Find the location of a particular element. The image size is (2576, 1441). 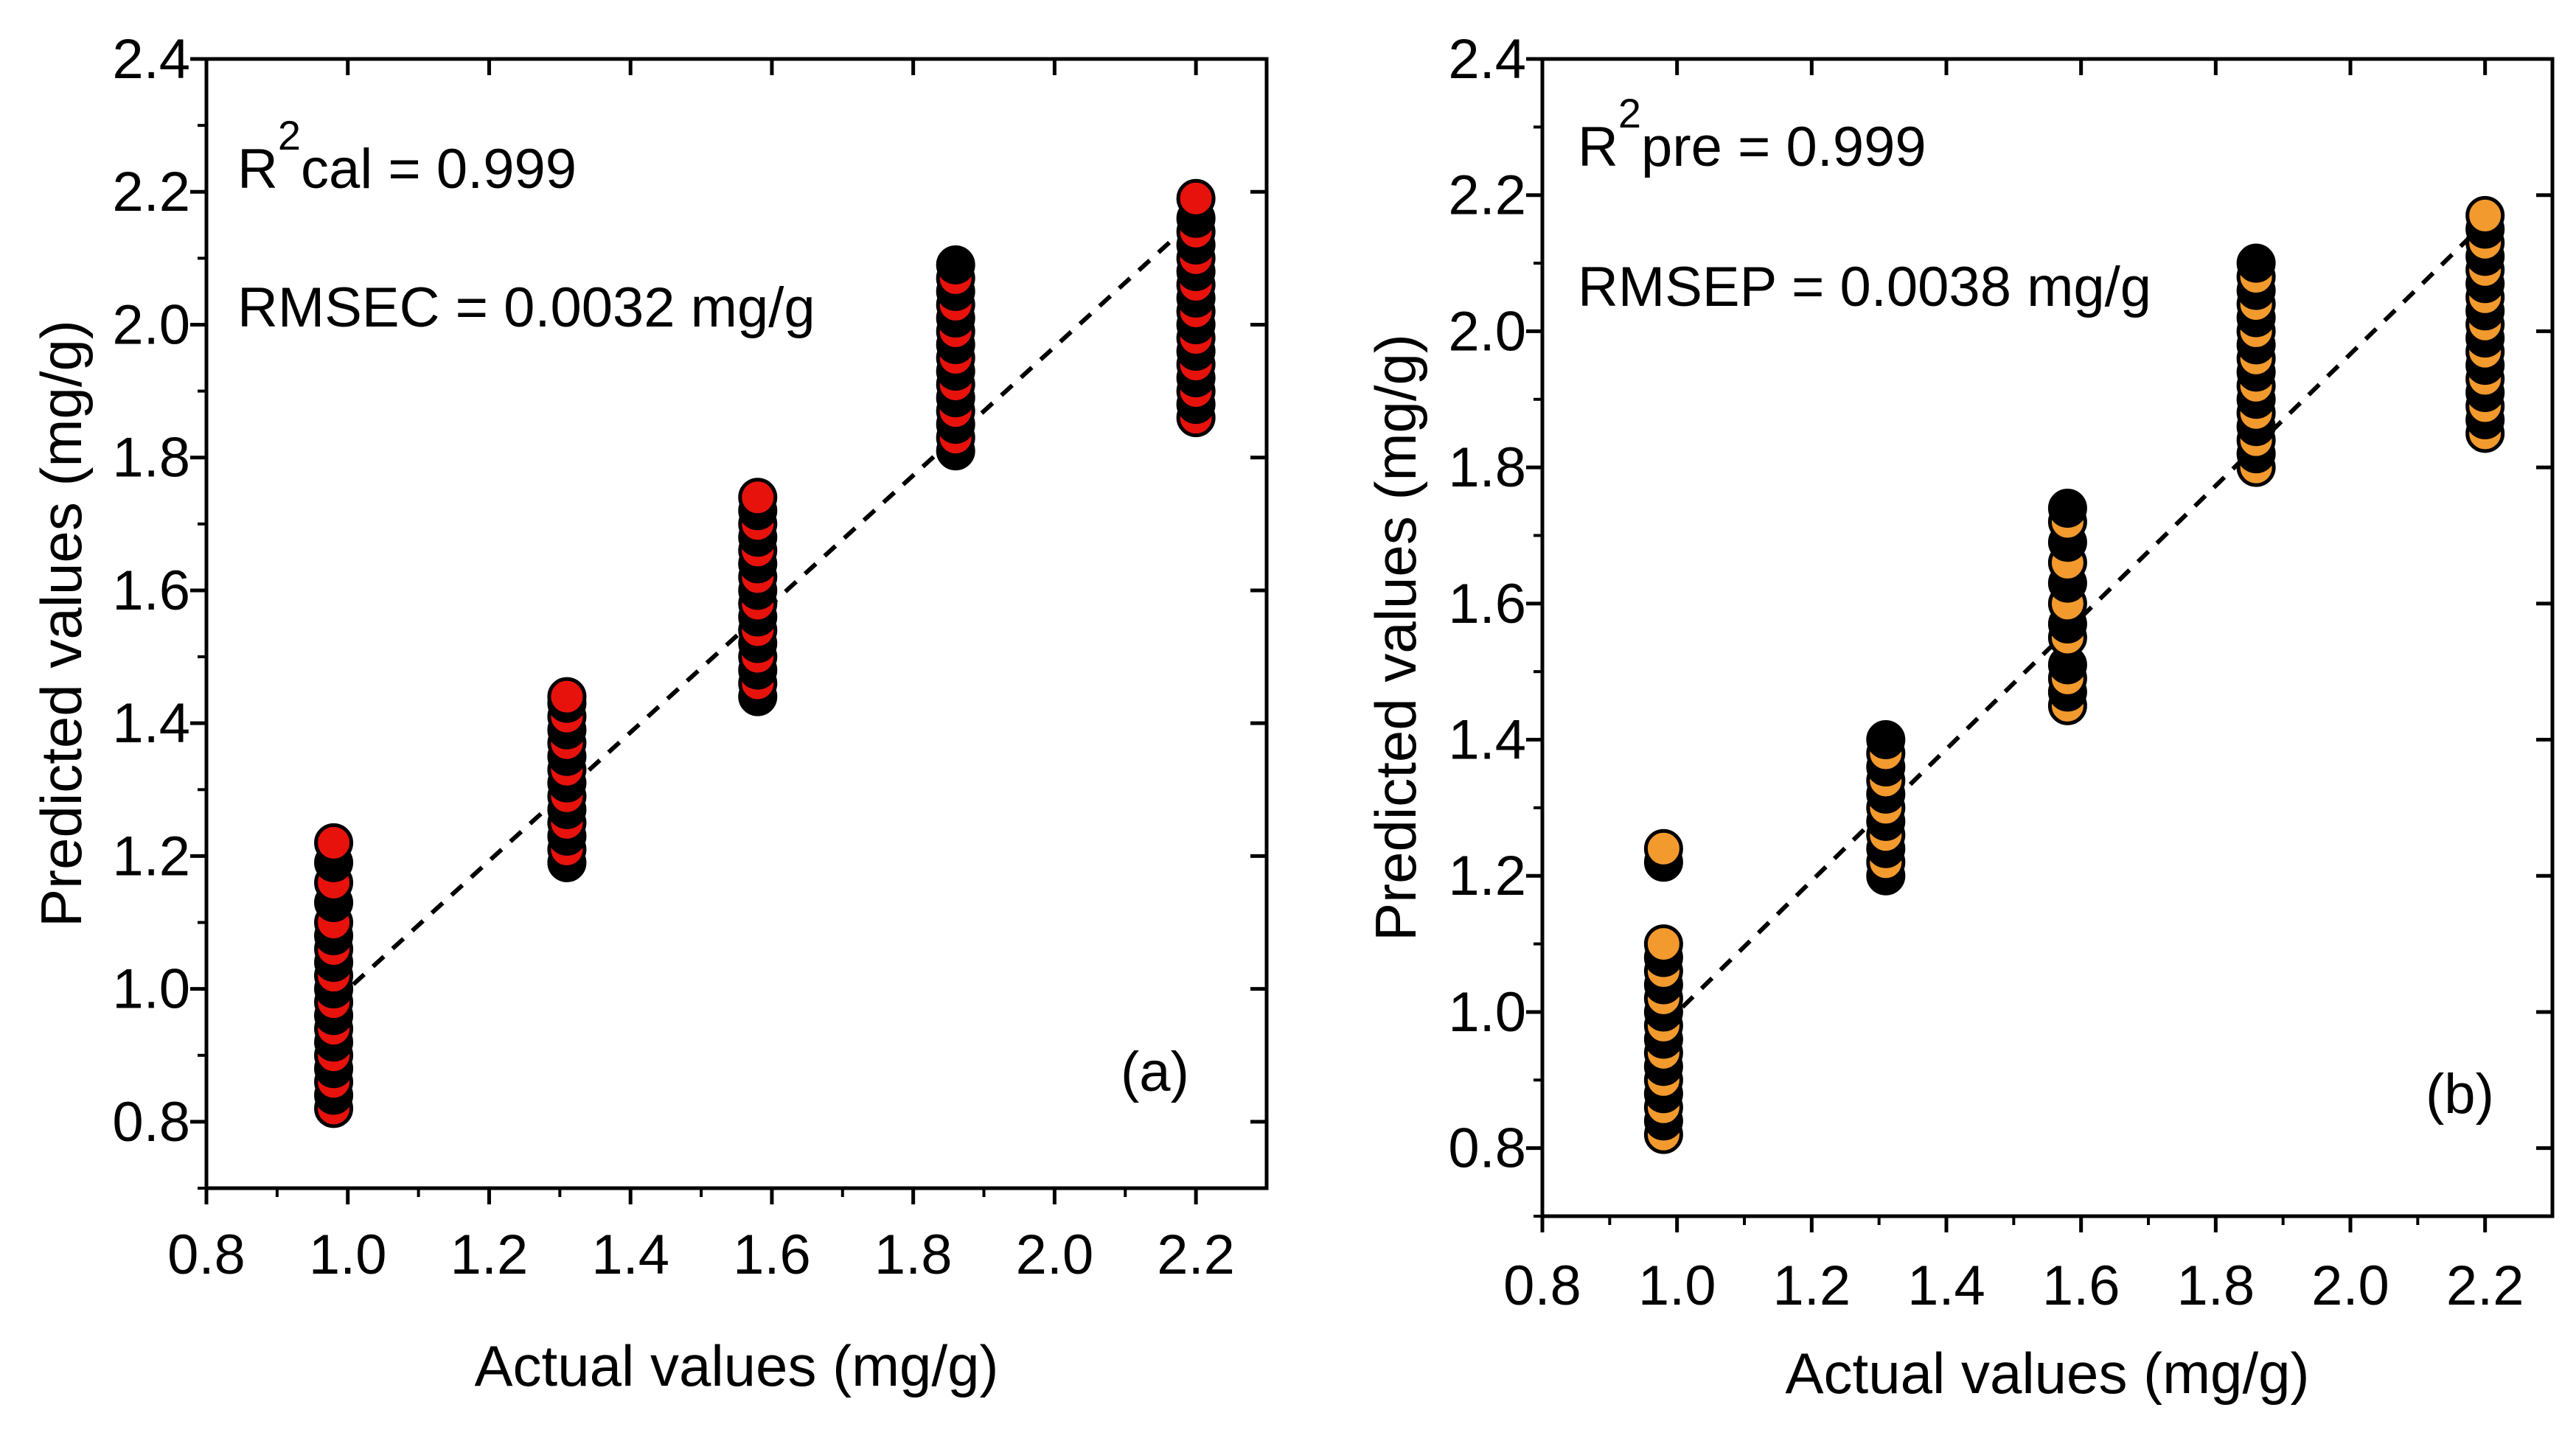

r2-annotation: R2cal = 0.999 is located at coordinates (407, 156).